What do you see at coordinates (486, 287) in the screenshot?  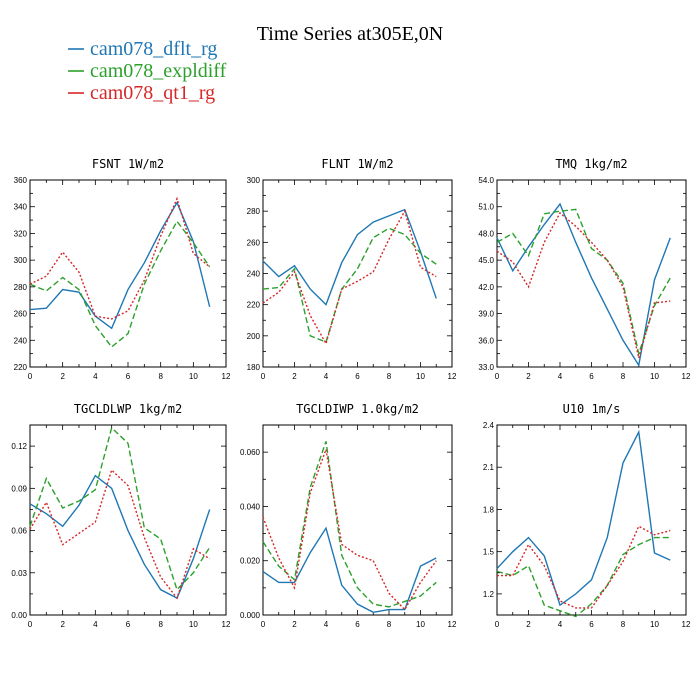 I see `y-tick-label: 42.0` at bounding box center [486, 287].